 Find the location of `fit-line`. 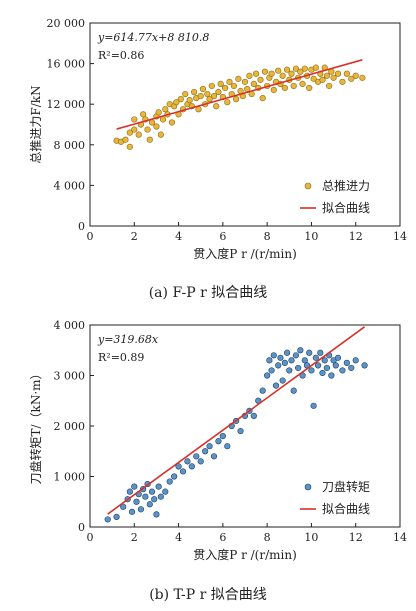

fit-line is located at coordinates (239, 94).